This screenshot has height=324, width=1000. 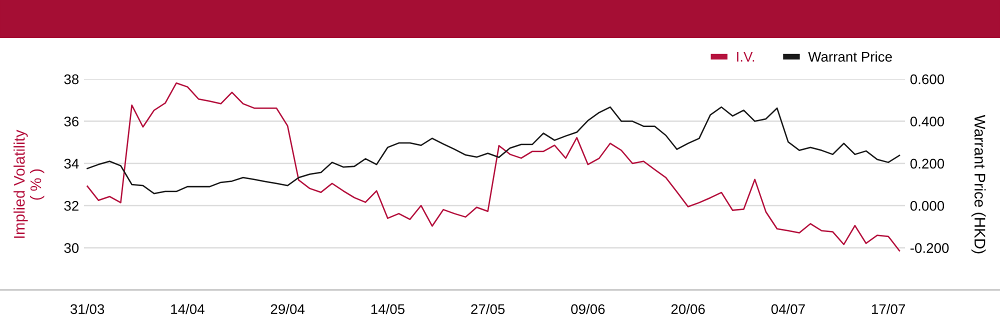 I want to click on y-tick-label: 36, so click(x=71, y=121).